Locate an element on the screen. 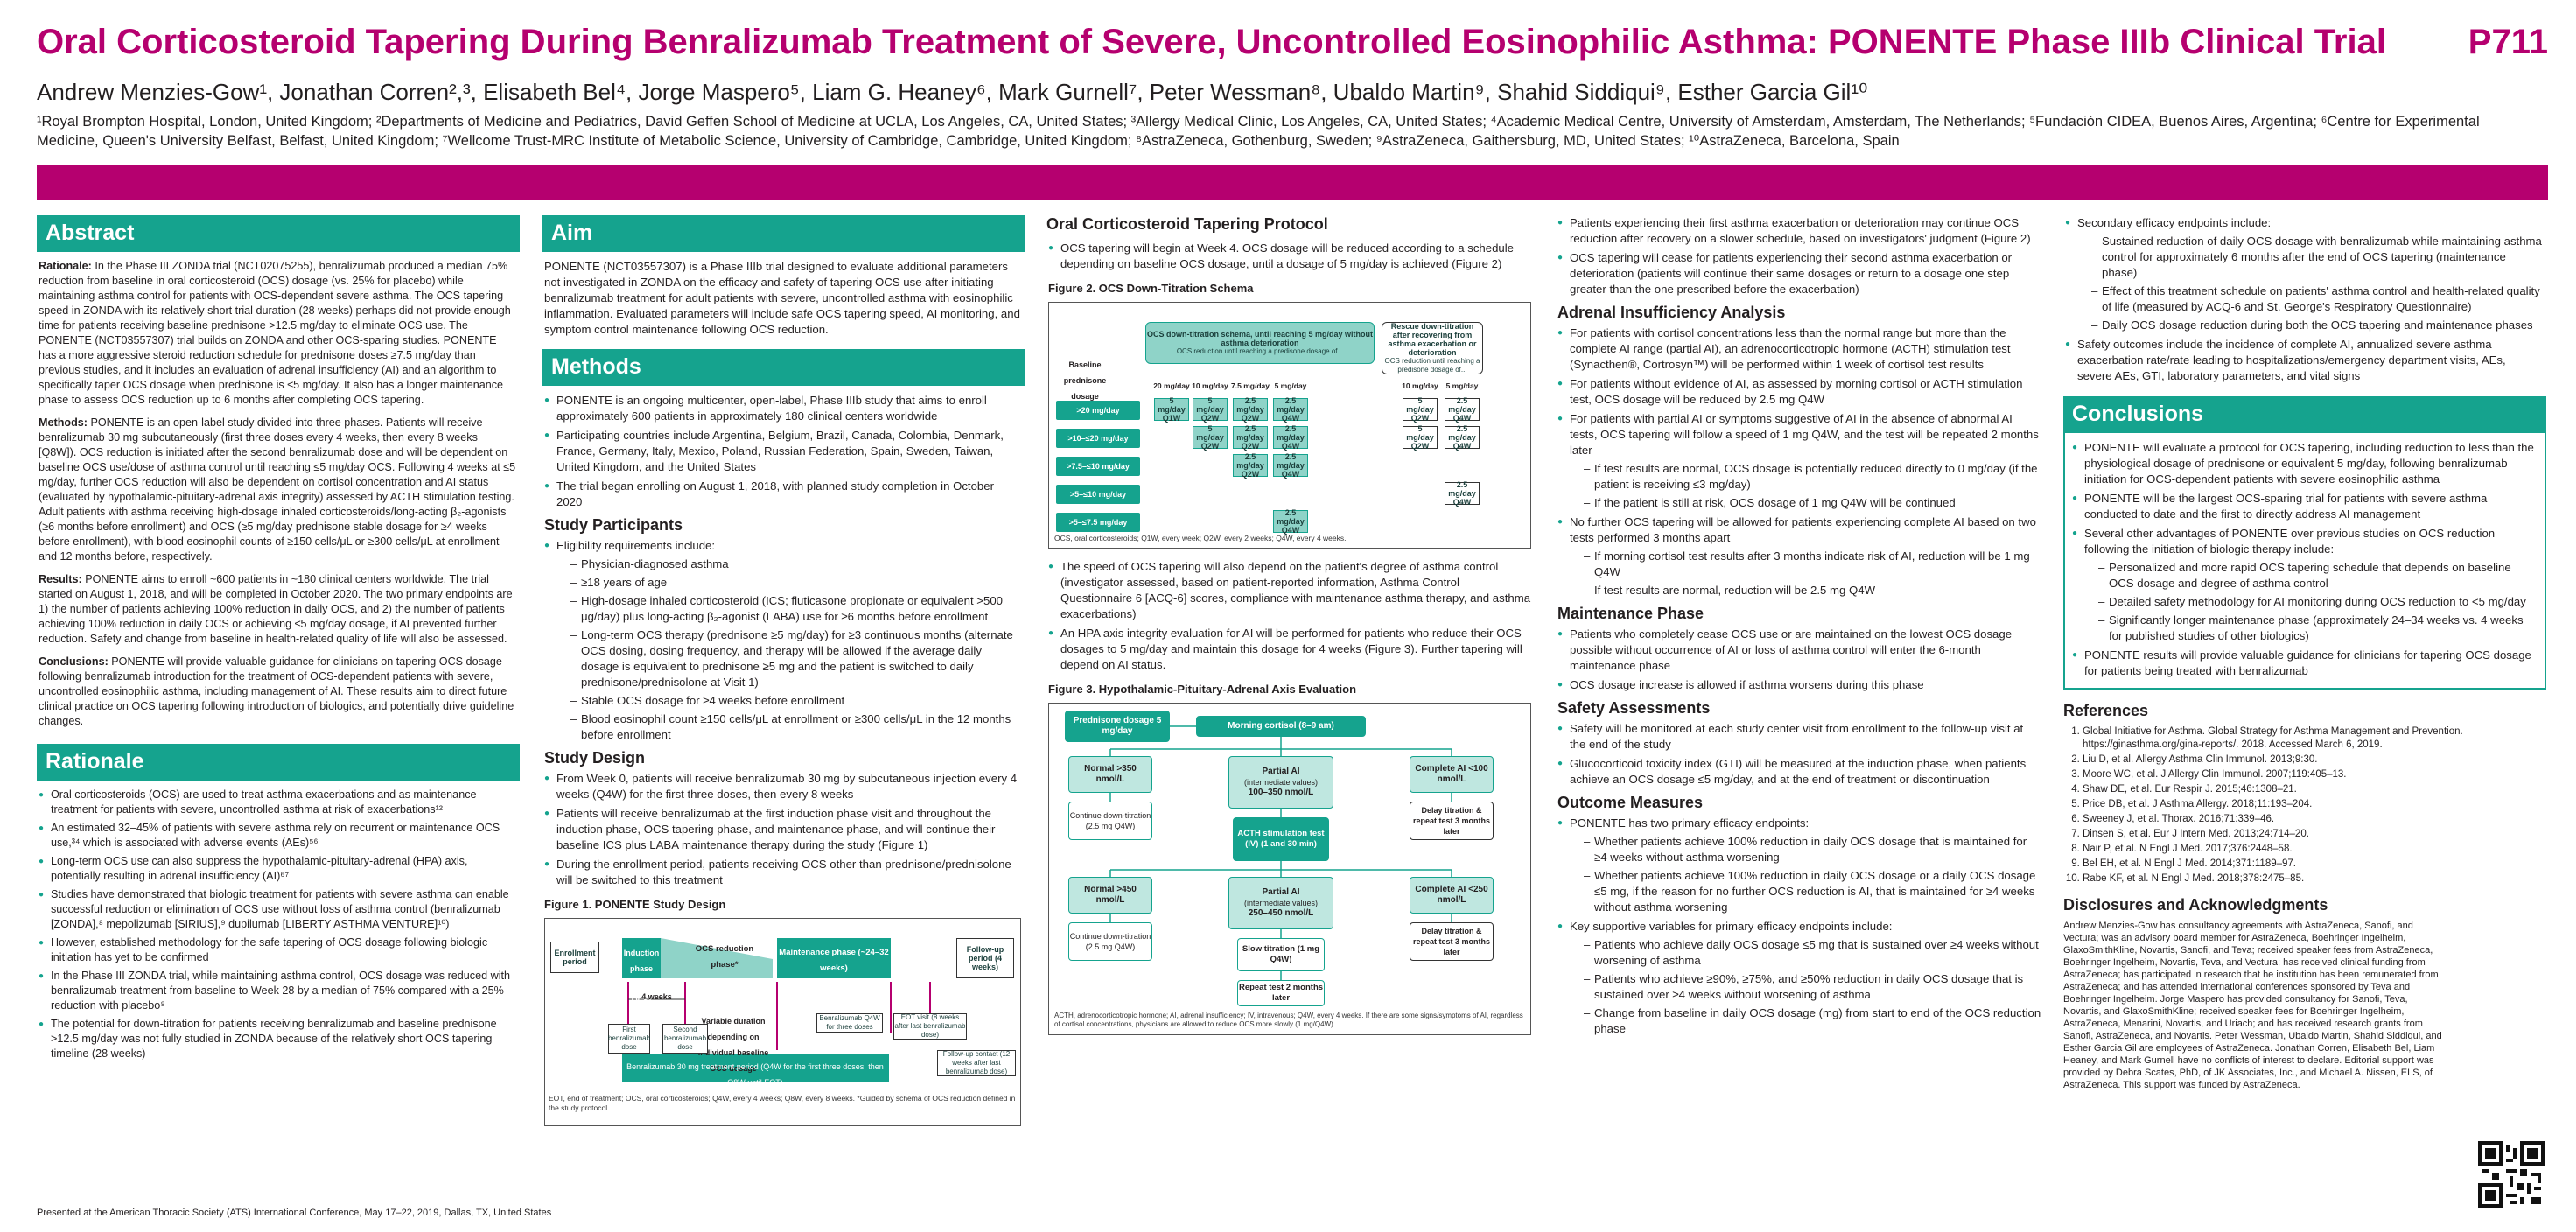 Image resolution: width=2576 pixels, height=1232 pixels. figure1-maintenance: Maintenance phase (~24–32 weeks) is located at coordinates (834, 960).